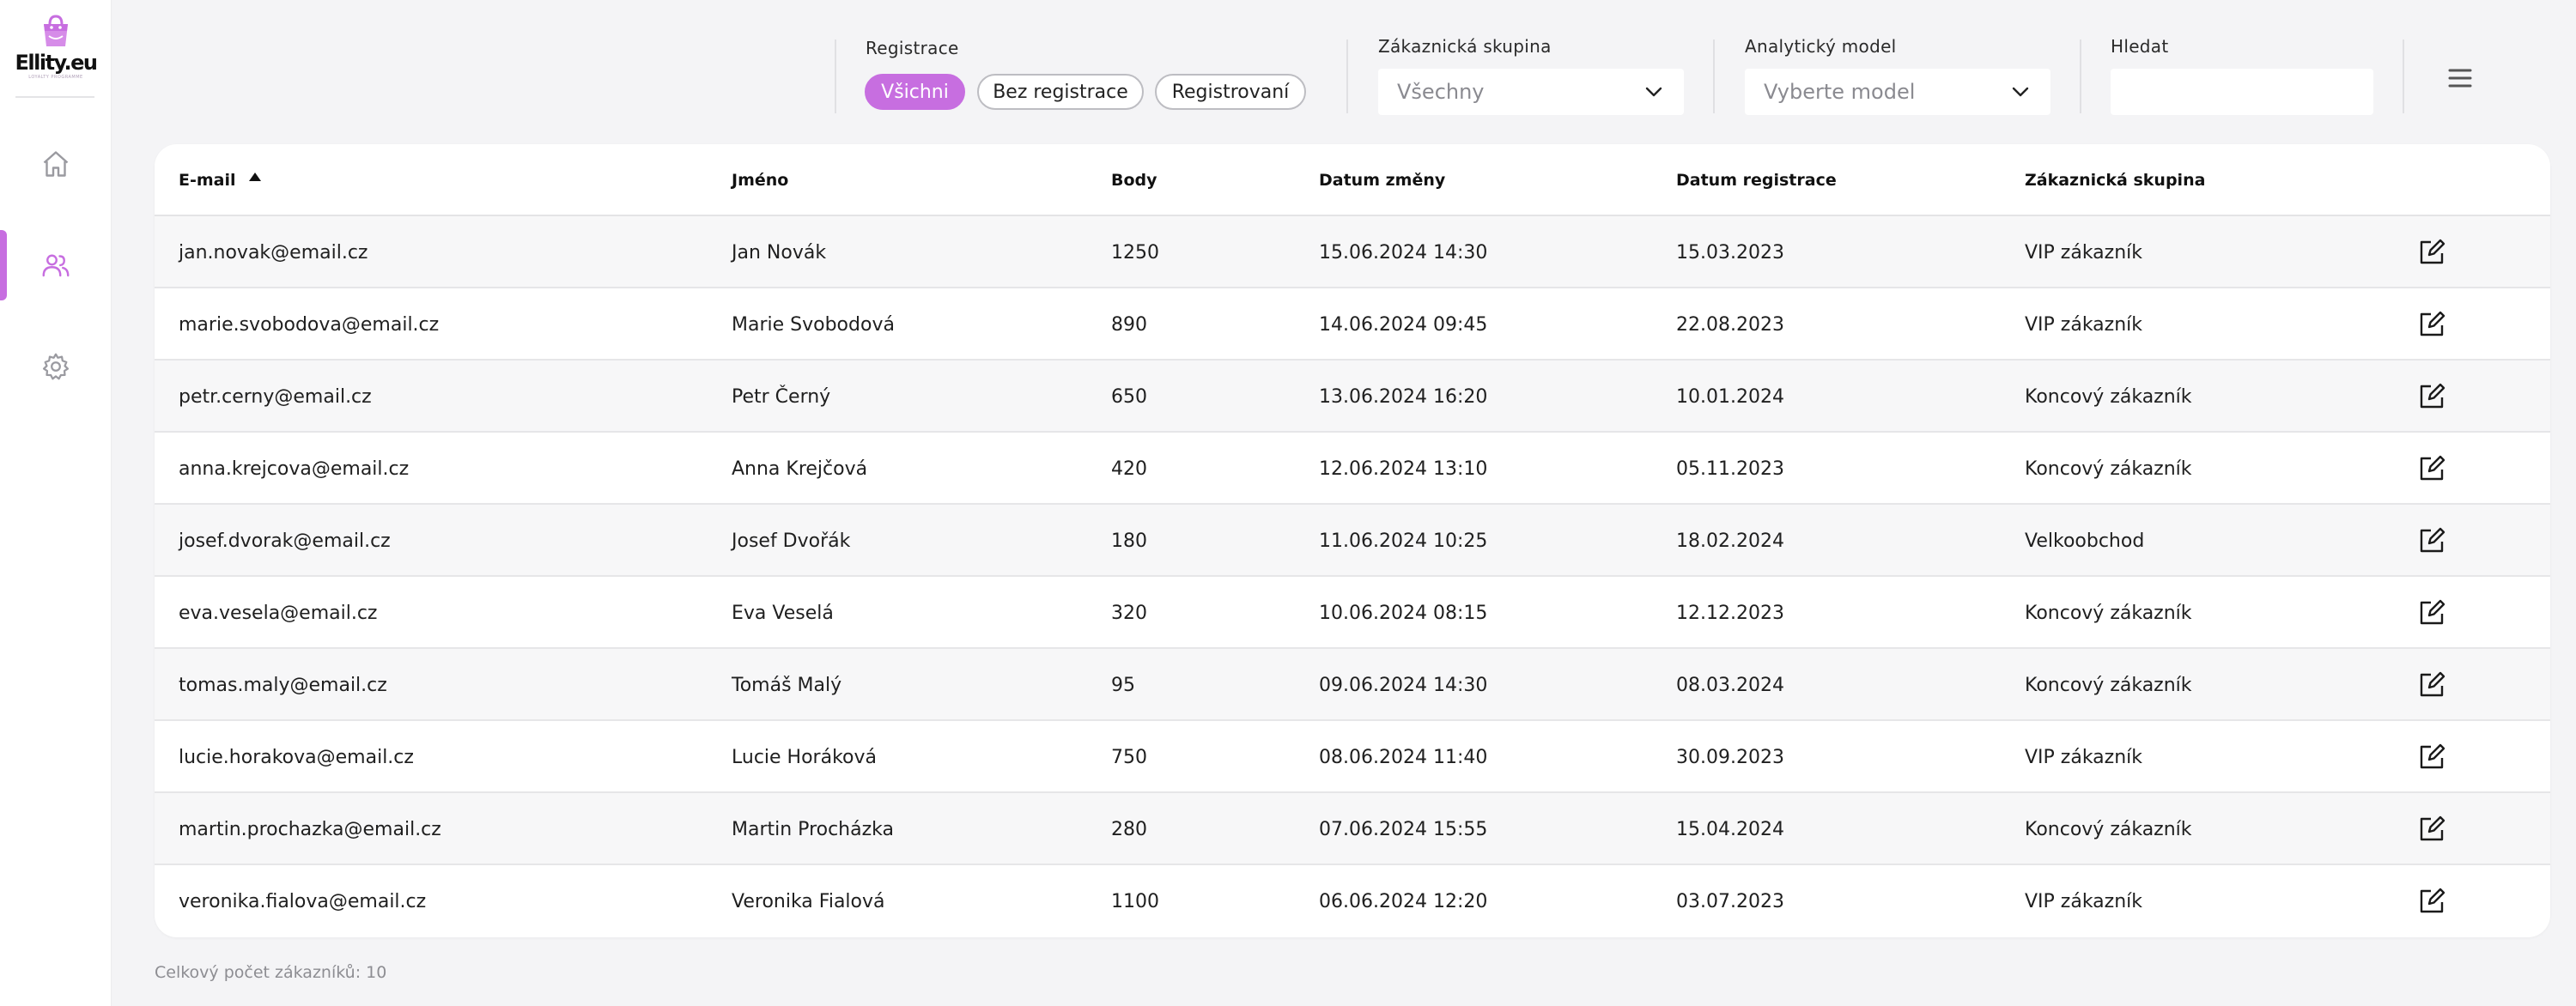  What do you see at coordinates (2020, 92) in the screenshot?
I see `chevron-down-icon` at bounding box center [2020, 92].